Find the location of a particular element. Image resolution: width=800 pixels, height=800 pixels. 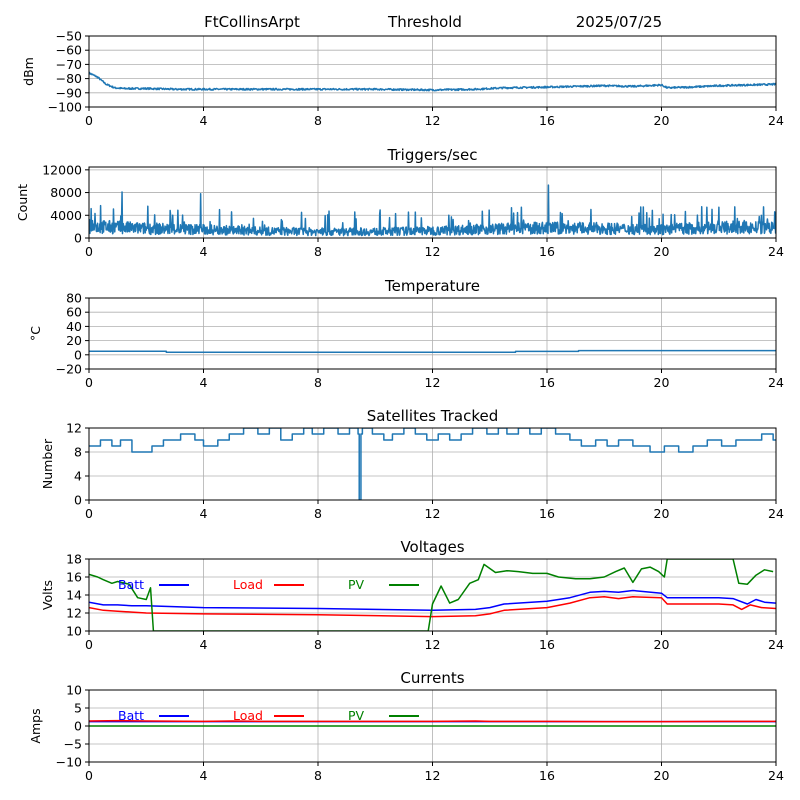

y-tick-label: −90 is located at coordinates (69, 92).